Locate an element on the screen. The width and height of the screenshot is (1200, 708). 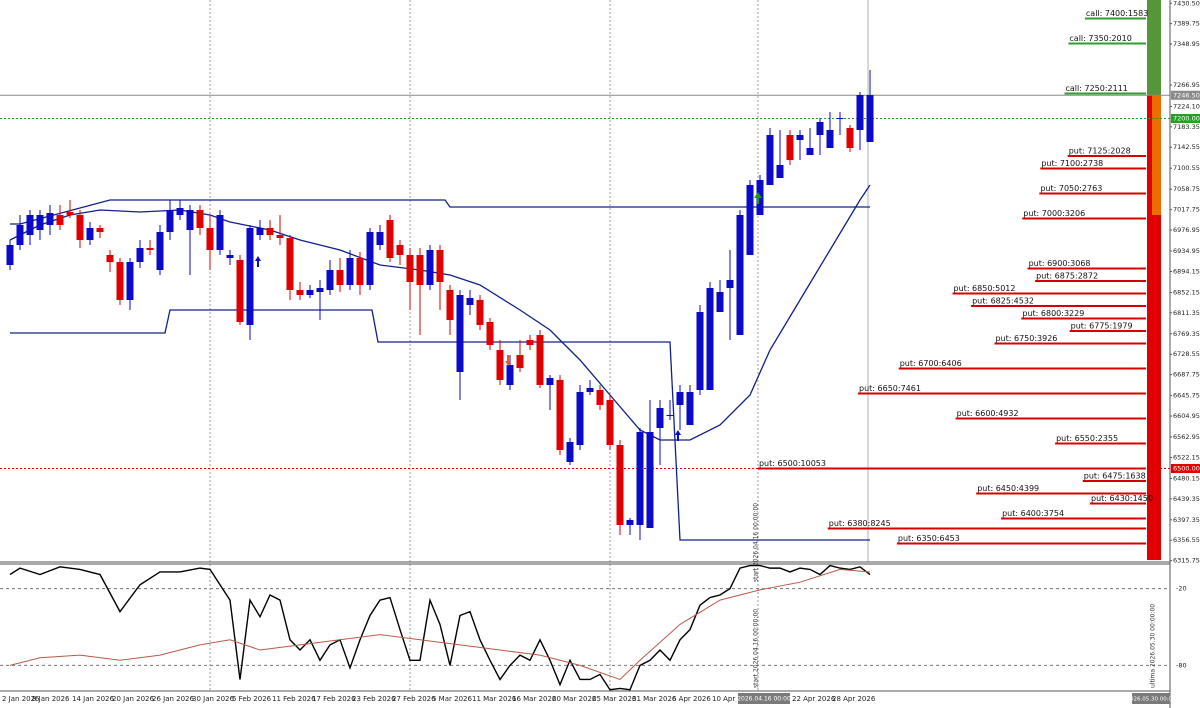
y-tick-label: 6728.55 is located at coordinates (1186, 354).